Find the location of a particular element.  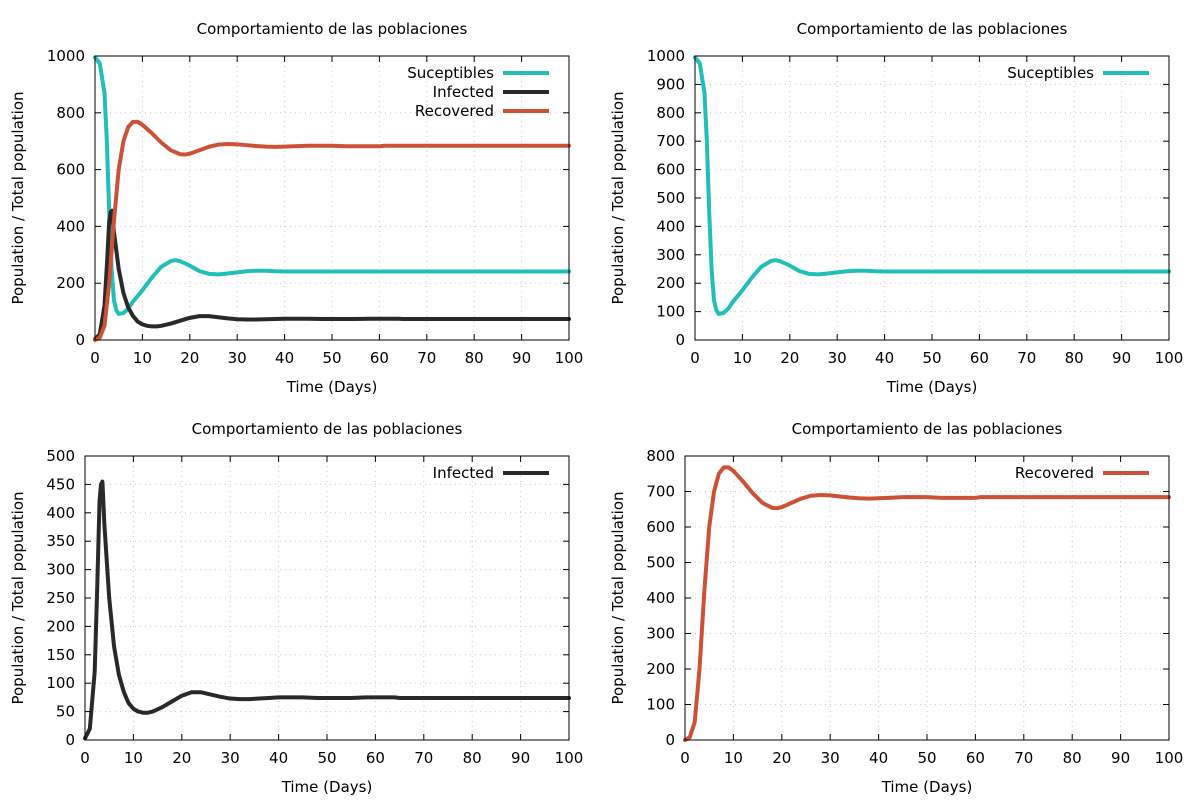

legend: Infected is located at coordinates (491, 473).